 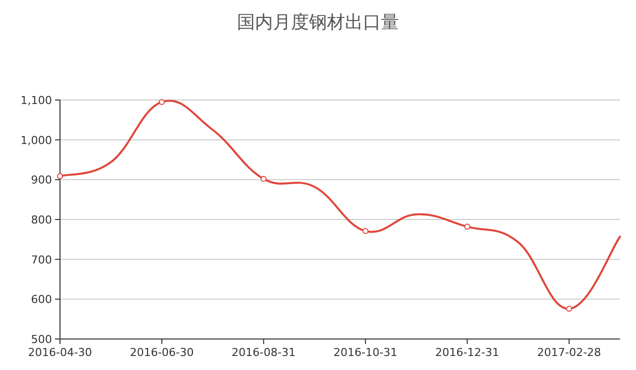 I want to click on y-tick-label: 1,000, so click(x=36, y=140).